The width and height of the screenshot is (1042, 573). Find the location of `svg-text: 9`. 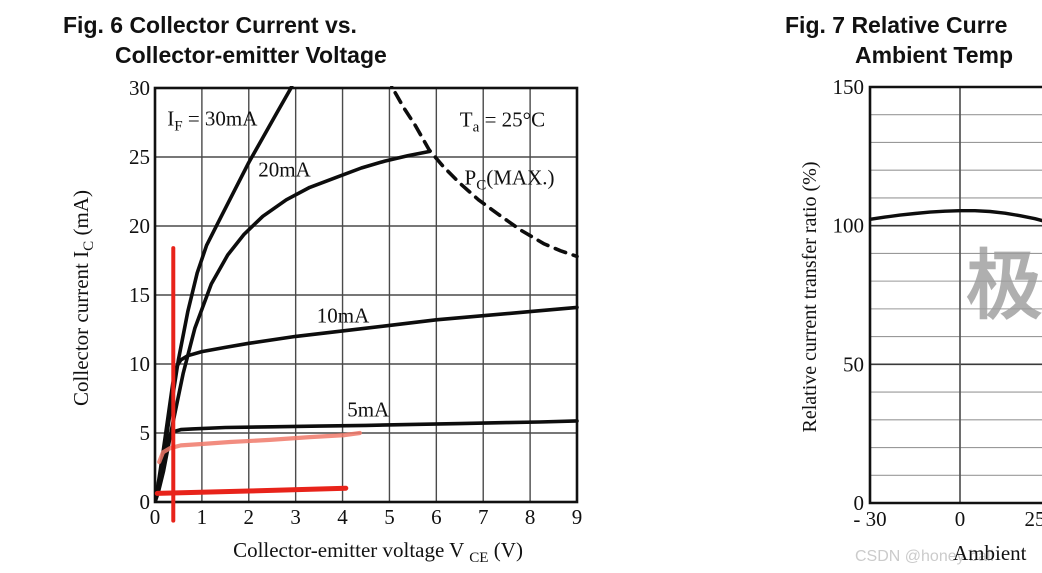

svg-text: 9 is located at coordinates (577, 517).